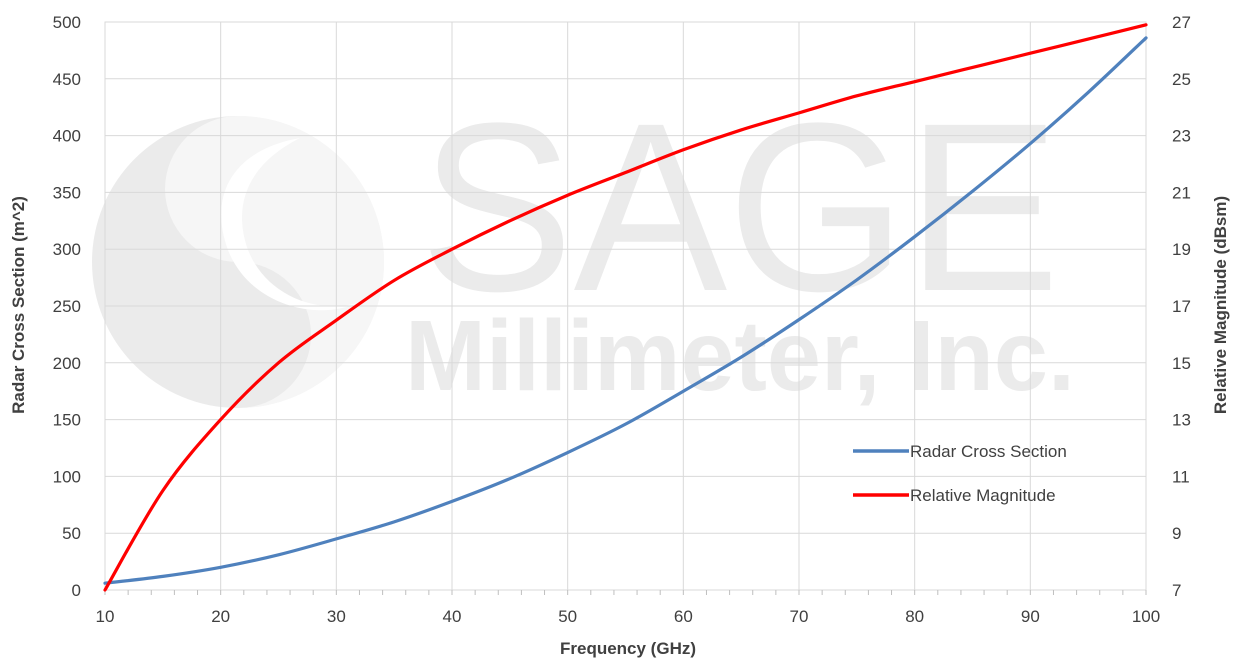 The width and height of the screenshot is (1241, 662). Describe the element at coordinates (1176, 590) in the screenshot. I see `y2-tick-label: 7` at that location.